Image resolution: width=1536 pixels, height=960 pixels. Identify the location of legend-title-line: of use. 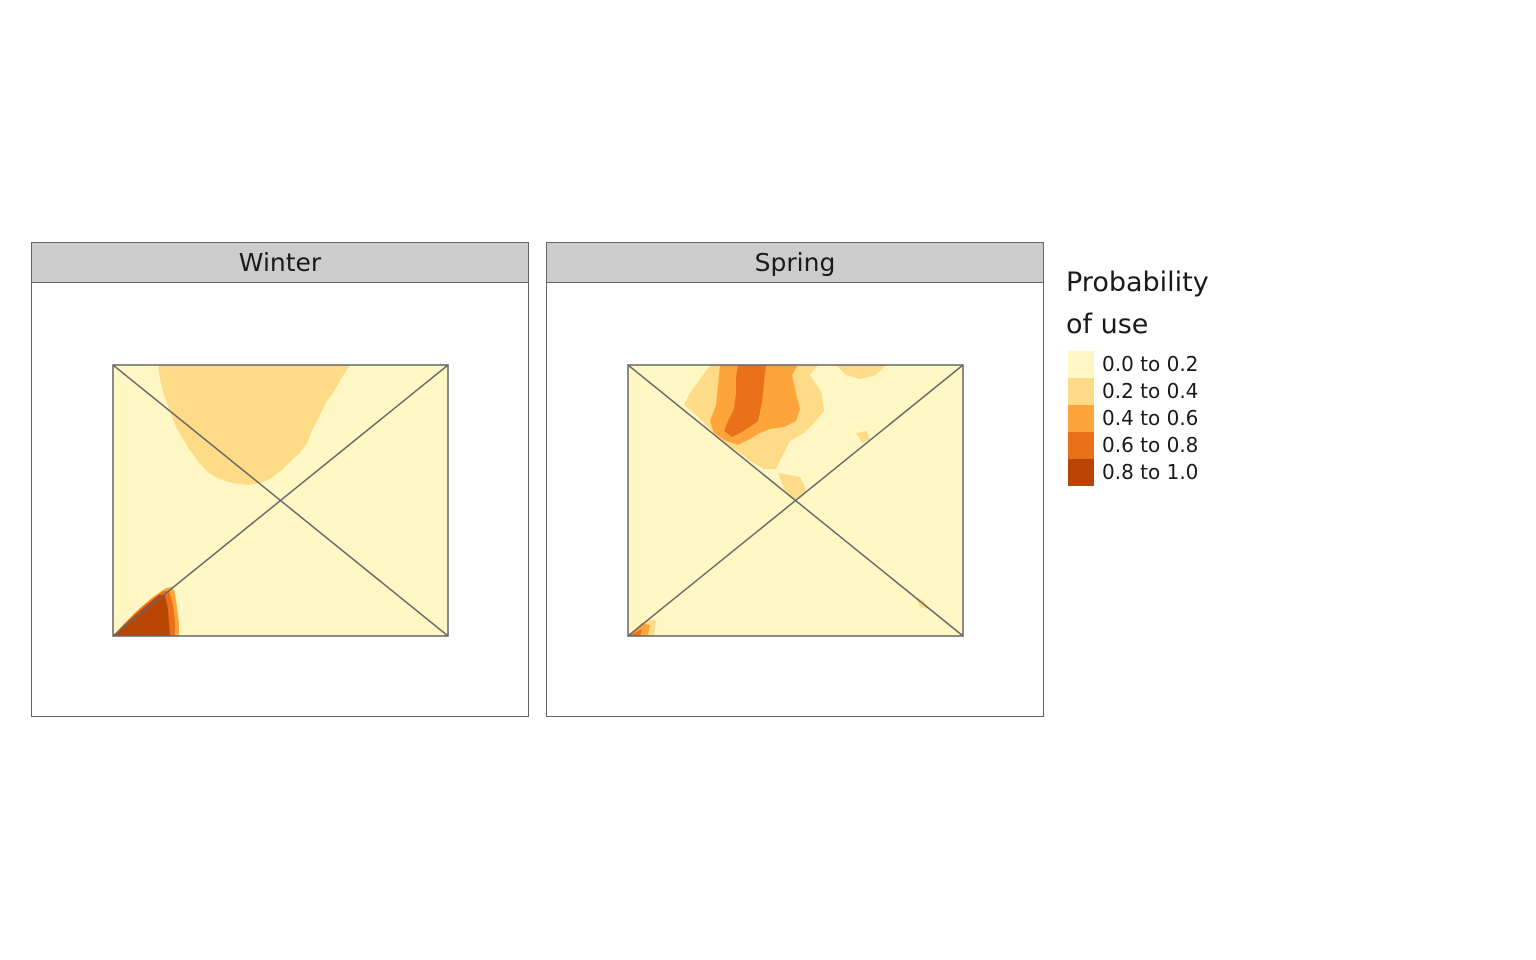
(1107, 324).